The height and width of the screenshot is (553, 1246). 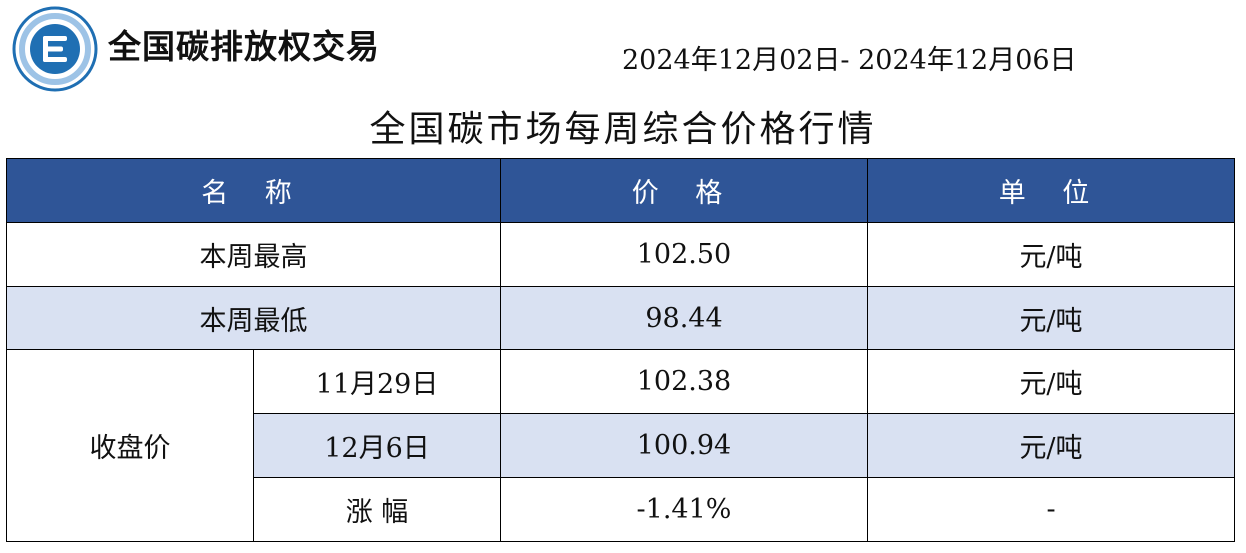 What do you see at coordinates (684, 318) in the screenshot?
I see `row-price: 98.44` at bounding box center [684, 318].